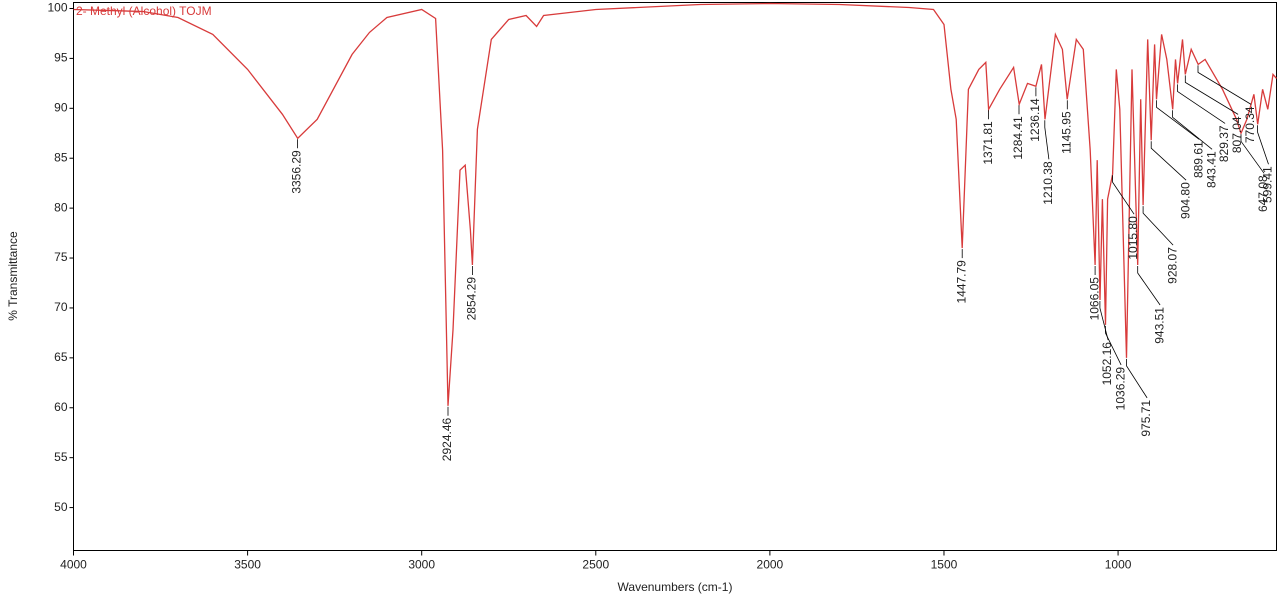 Image resolution: width=1280 pixels, height=604 pixels. Describe the element at coordinates (1035, 120) in the screenshot. I see `peak-label: 1236.14` at that location.